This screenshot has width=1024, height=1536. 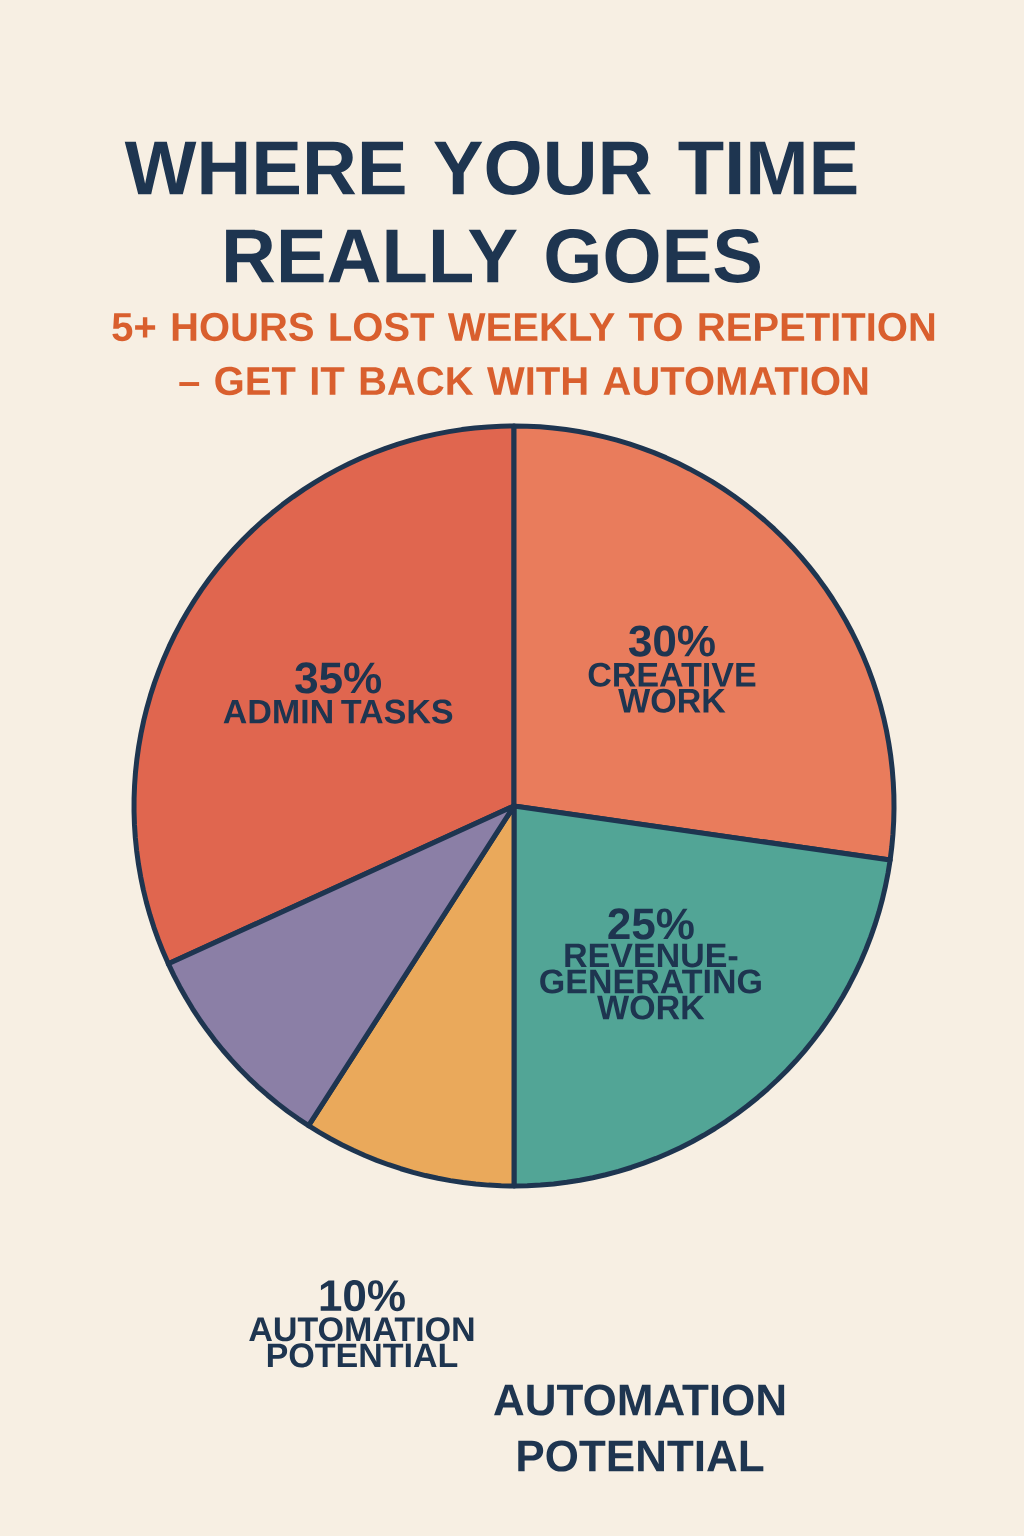 I want to click on data-label: 30%, so click(x=671, y=641).